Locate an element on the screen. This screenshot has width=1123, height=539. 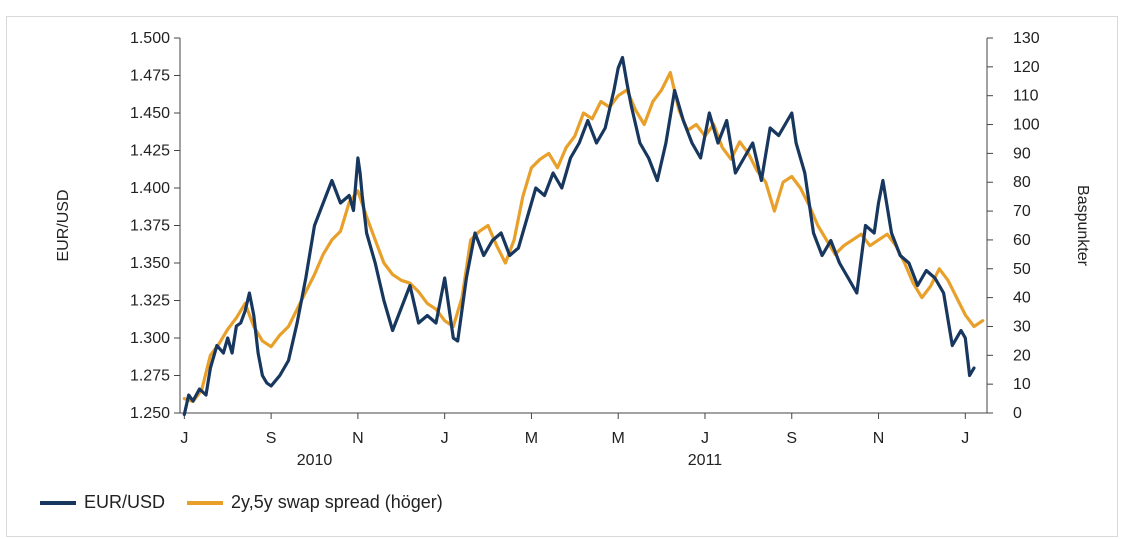
x-year-label: 2010 is located at coordinates (315, 460).